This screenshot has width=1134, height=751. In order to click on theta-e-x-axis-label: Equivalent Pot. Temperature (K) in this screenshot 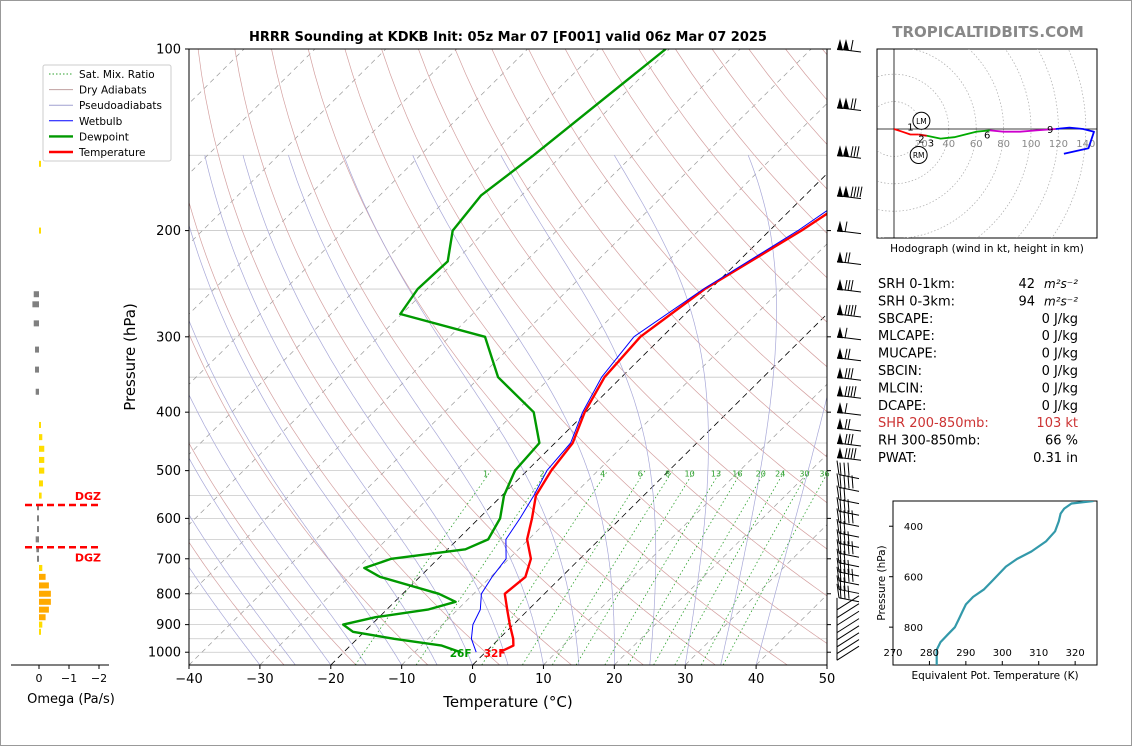, I will do `click(994, 676)`.